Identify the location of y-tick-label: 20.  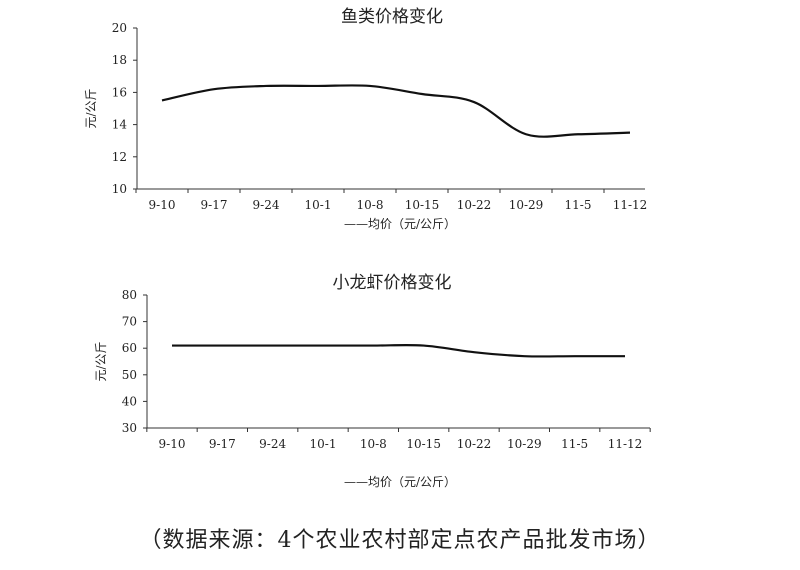
(119, 28).